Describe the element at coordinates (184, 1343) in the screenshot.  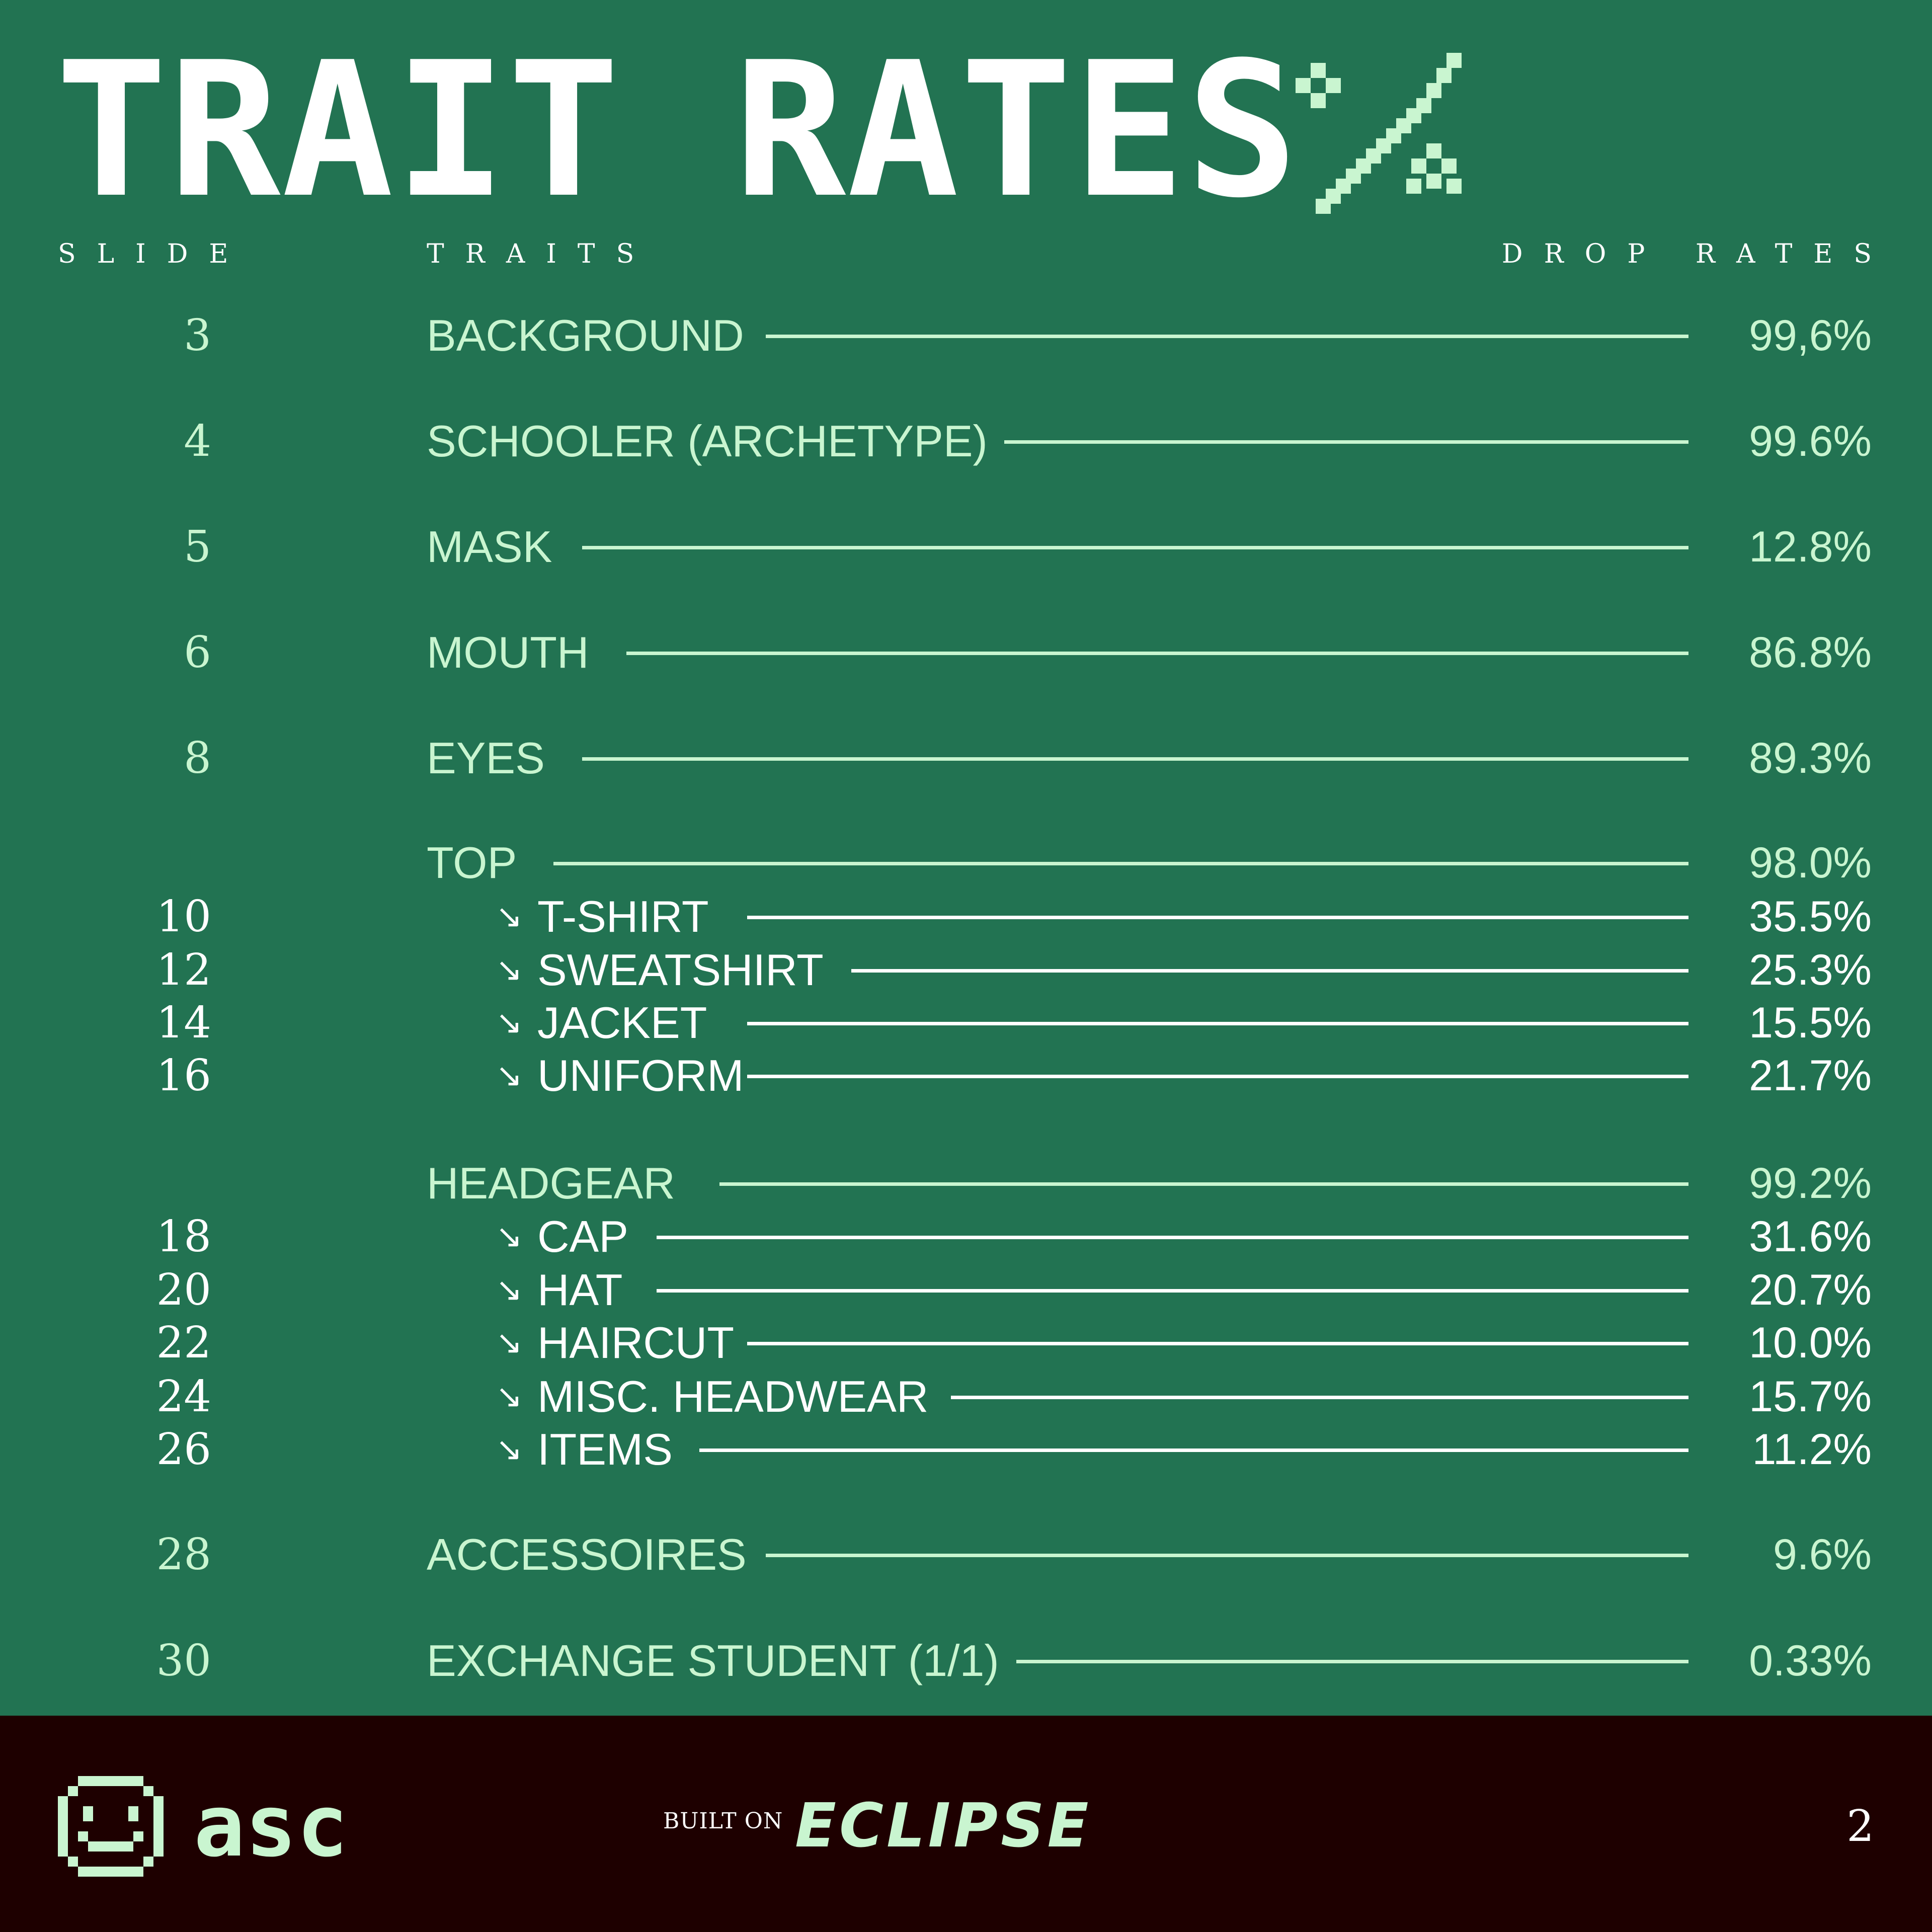
I see `slide-number: 22` at that location.